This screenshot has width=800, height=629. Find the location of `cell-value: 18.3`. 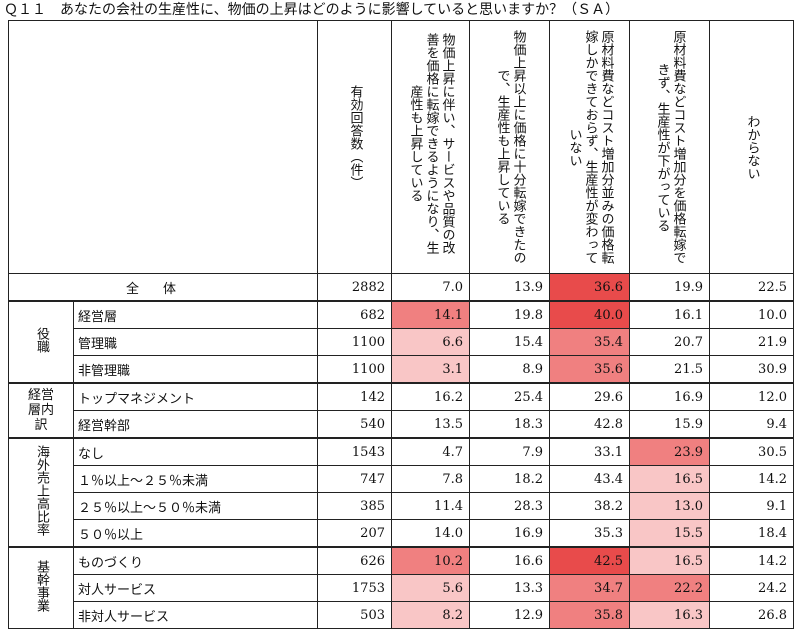

cell-value: 18.3 is located at coordinates (509, 424).